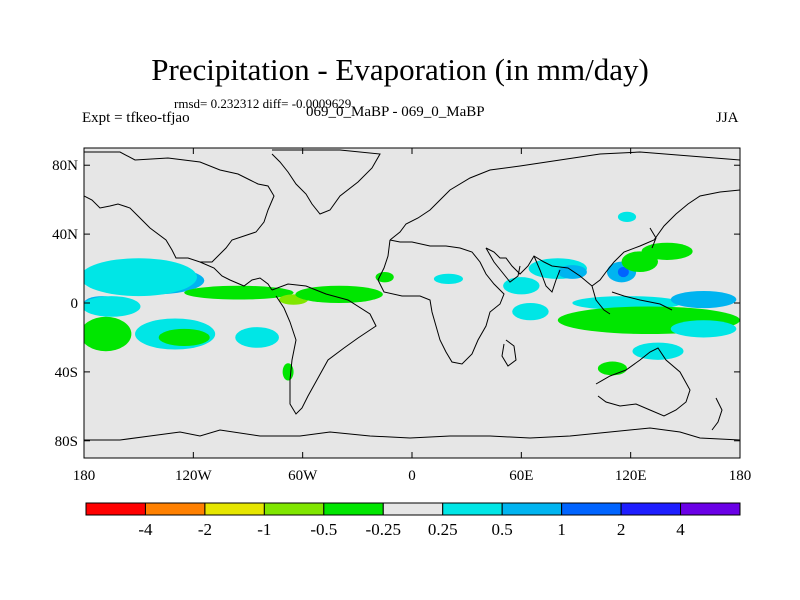 The image size is (800, 600). I want to click on x-tick-label: 0, so click(412, 476).